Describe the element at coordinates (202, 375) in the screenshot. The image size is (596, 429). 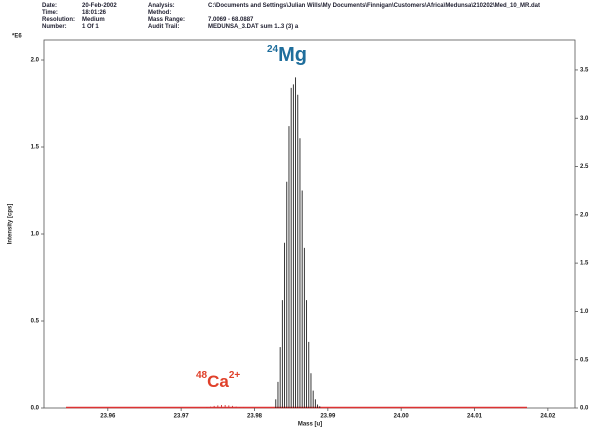
I see `mass-number: 48` at that location.